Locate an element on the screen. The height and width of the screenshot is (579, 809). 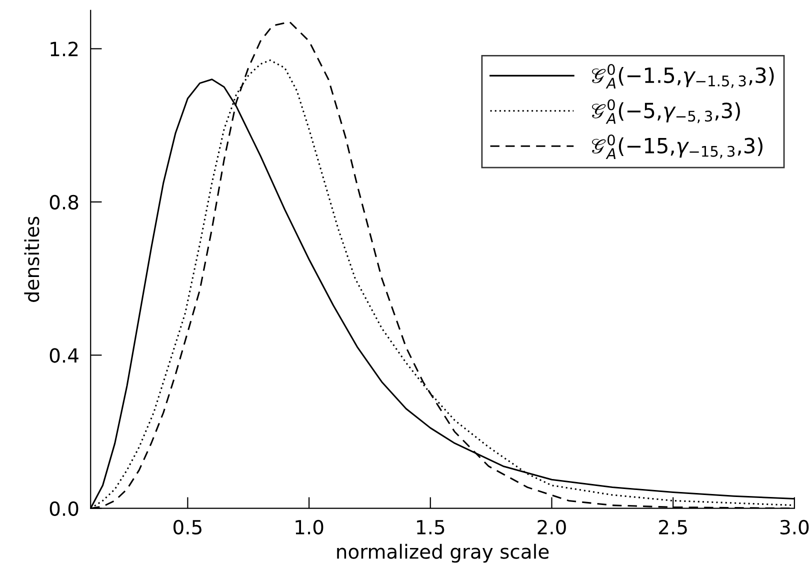
y-tick-label: 0.4 is located at coordinates (64, 355).